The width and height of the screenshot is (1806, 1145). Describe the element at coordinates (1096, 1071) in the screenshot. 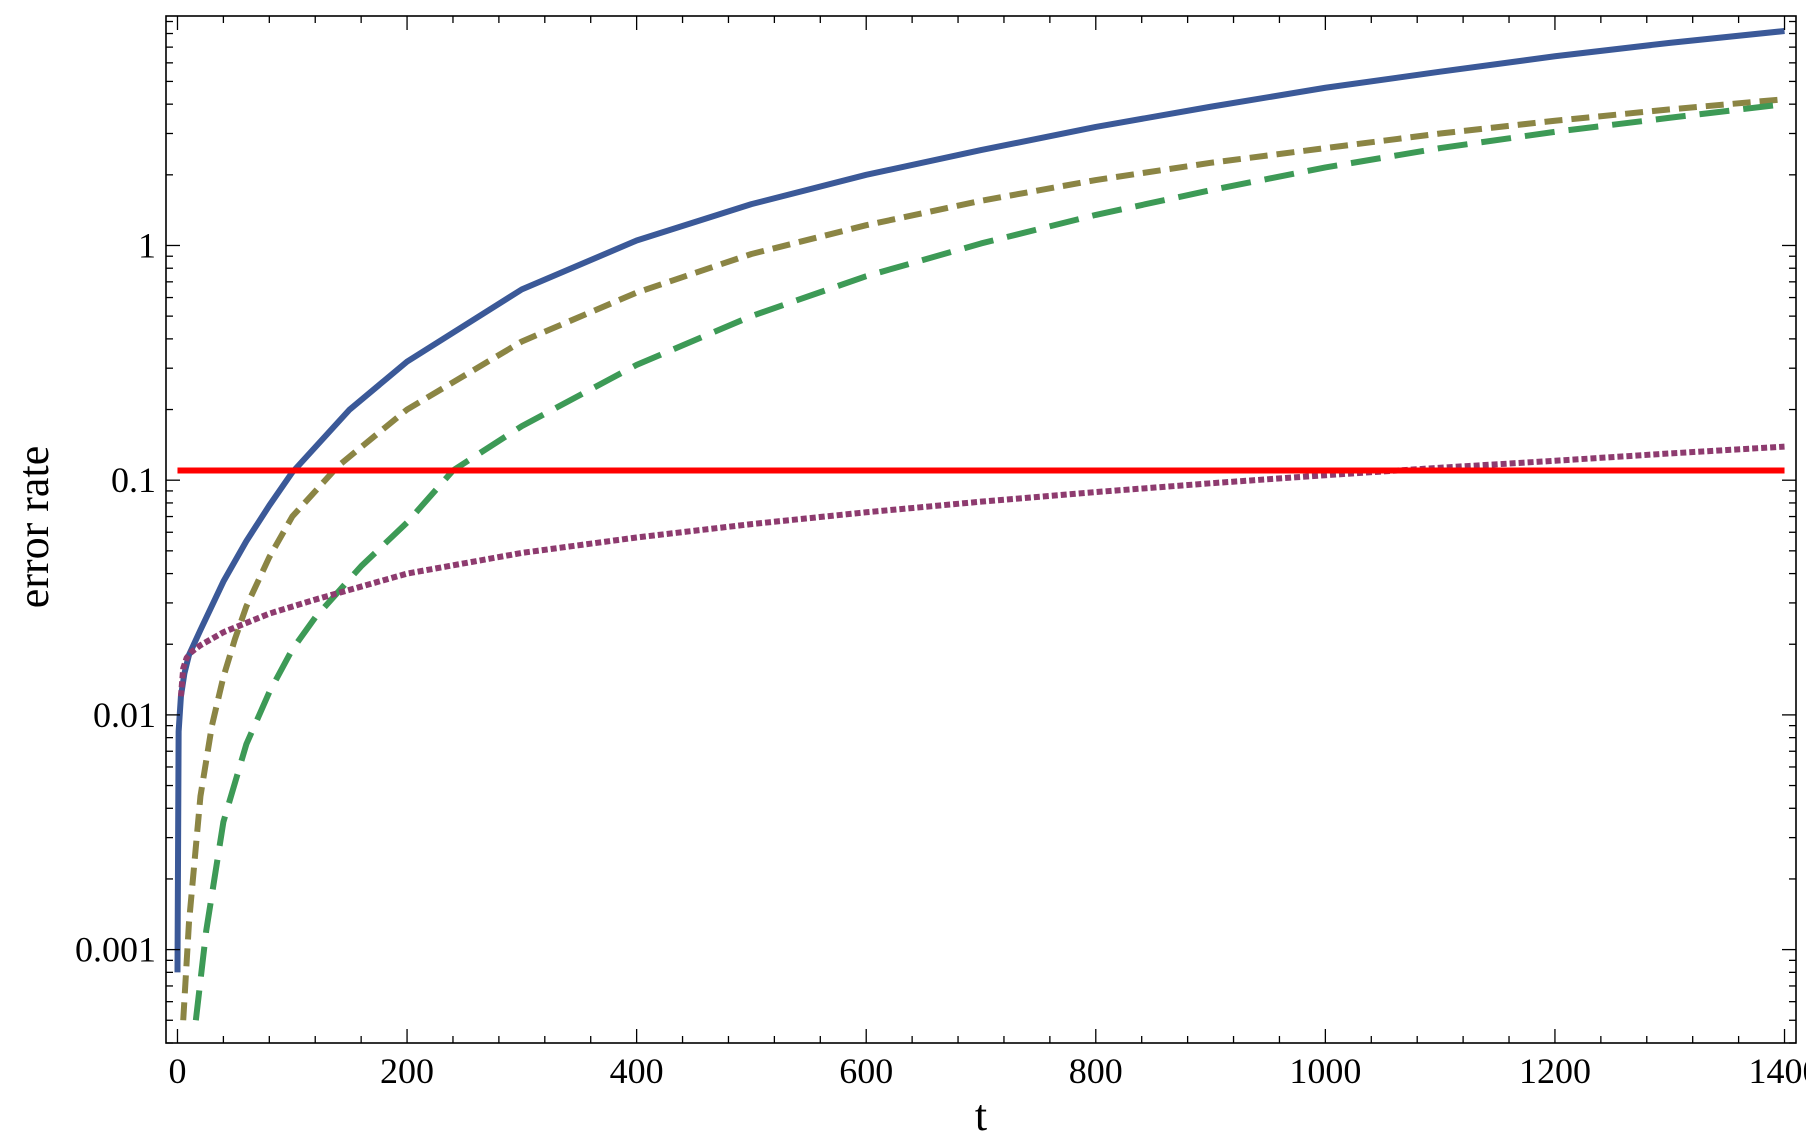

I see `x-tick-label: 800` at that location.